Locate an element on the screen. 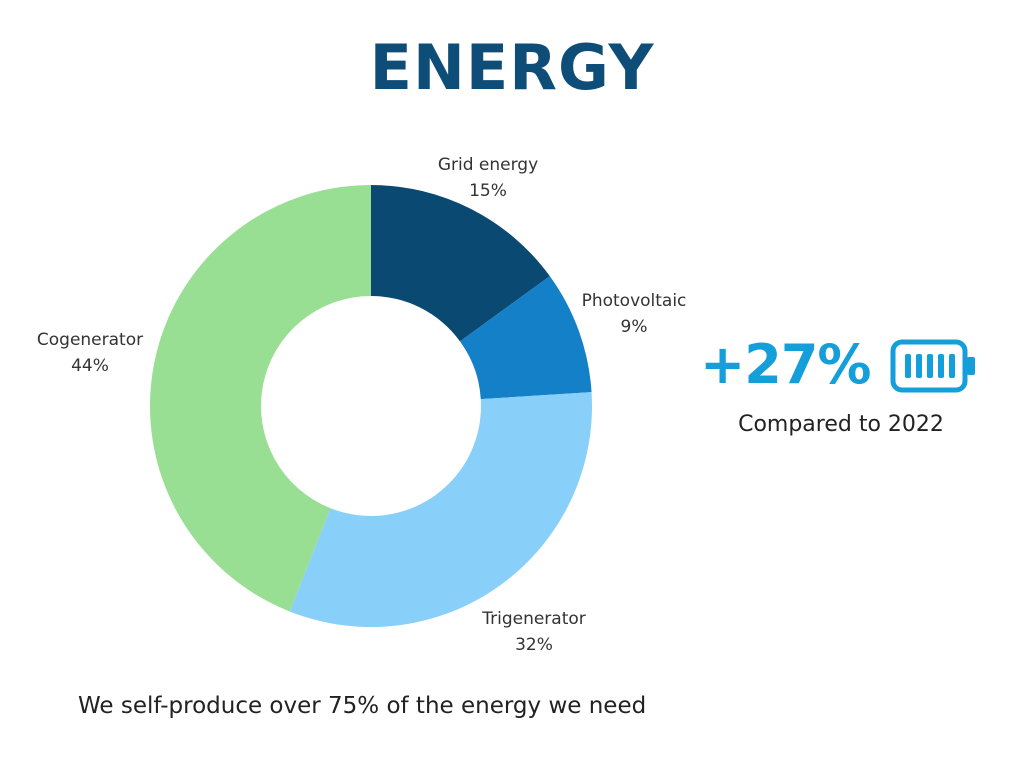  slice-grid-energy is located at coordinates (460, 263).